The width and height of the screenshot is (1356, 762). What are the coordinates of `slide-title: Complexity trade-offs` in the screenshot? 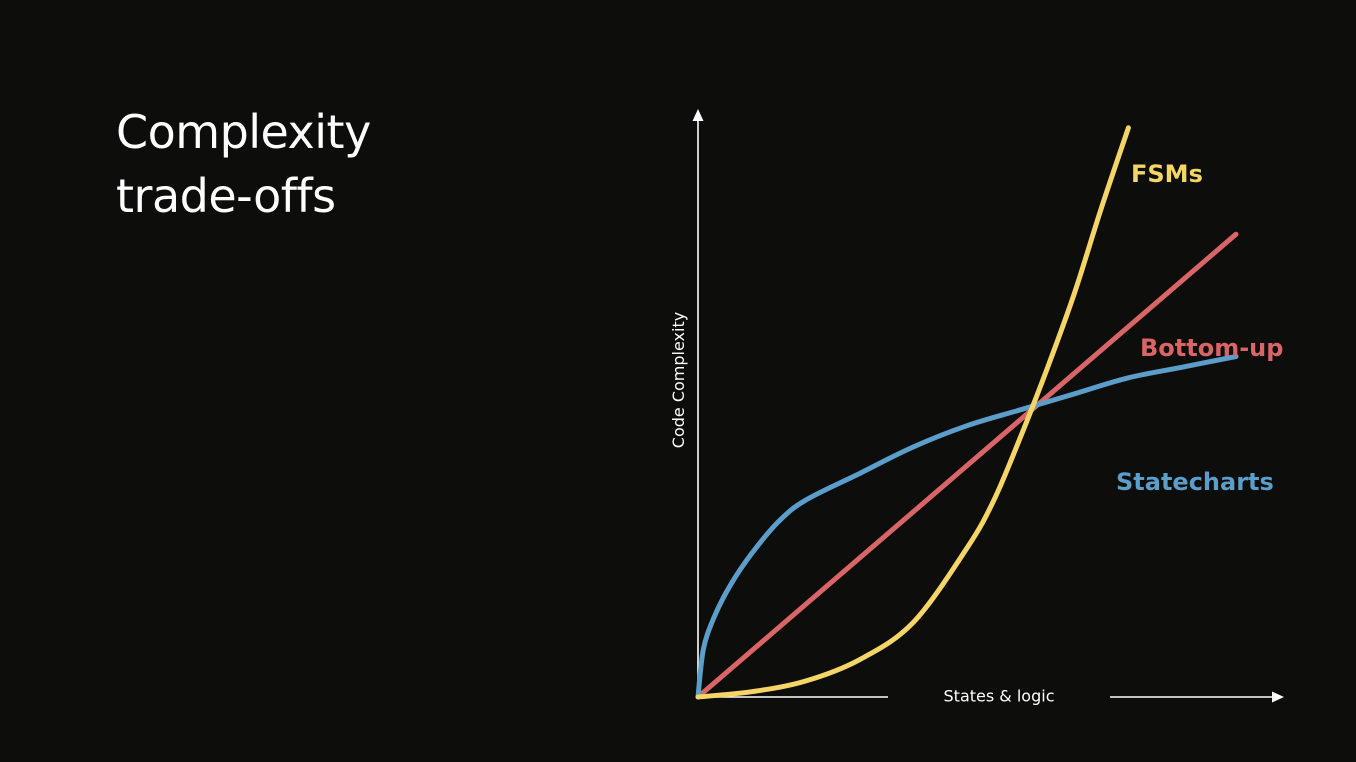 It's located at (243, 164).